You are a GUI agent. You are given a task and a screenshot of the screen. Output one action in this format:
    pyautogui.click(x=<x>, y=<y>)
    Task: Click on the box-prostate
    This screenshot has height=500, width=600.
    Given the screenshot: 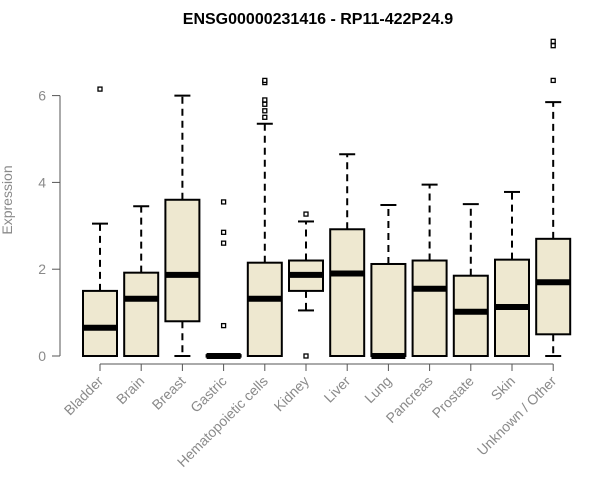 What is the action you would take?
    pyautogui.click(x=470, y=280)
    